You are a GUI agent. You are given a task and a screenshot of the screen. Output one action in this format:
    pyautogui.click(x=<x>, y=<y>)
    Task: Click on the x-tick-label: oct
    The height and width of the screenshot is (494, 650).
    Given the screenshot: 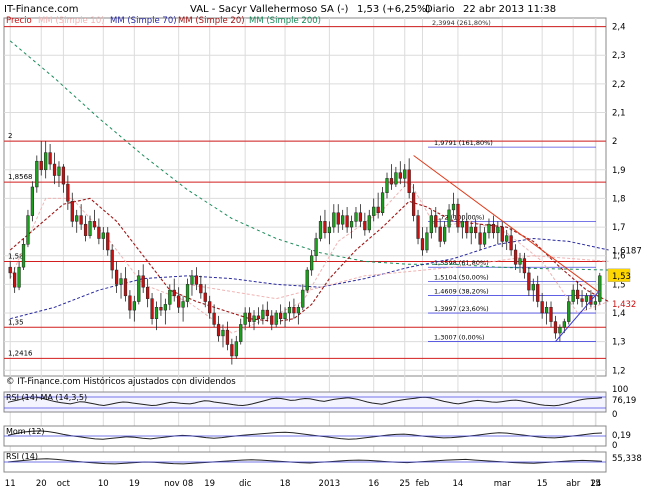 What is the action you would take?
    pyautogui.click(x=64, y=484)
    